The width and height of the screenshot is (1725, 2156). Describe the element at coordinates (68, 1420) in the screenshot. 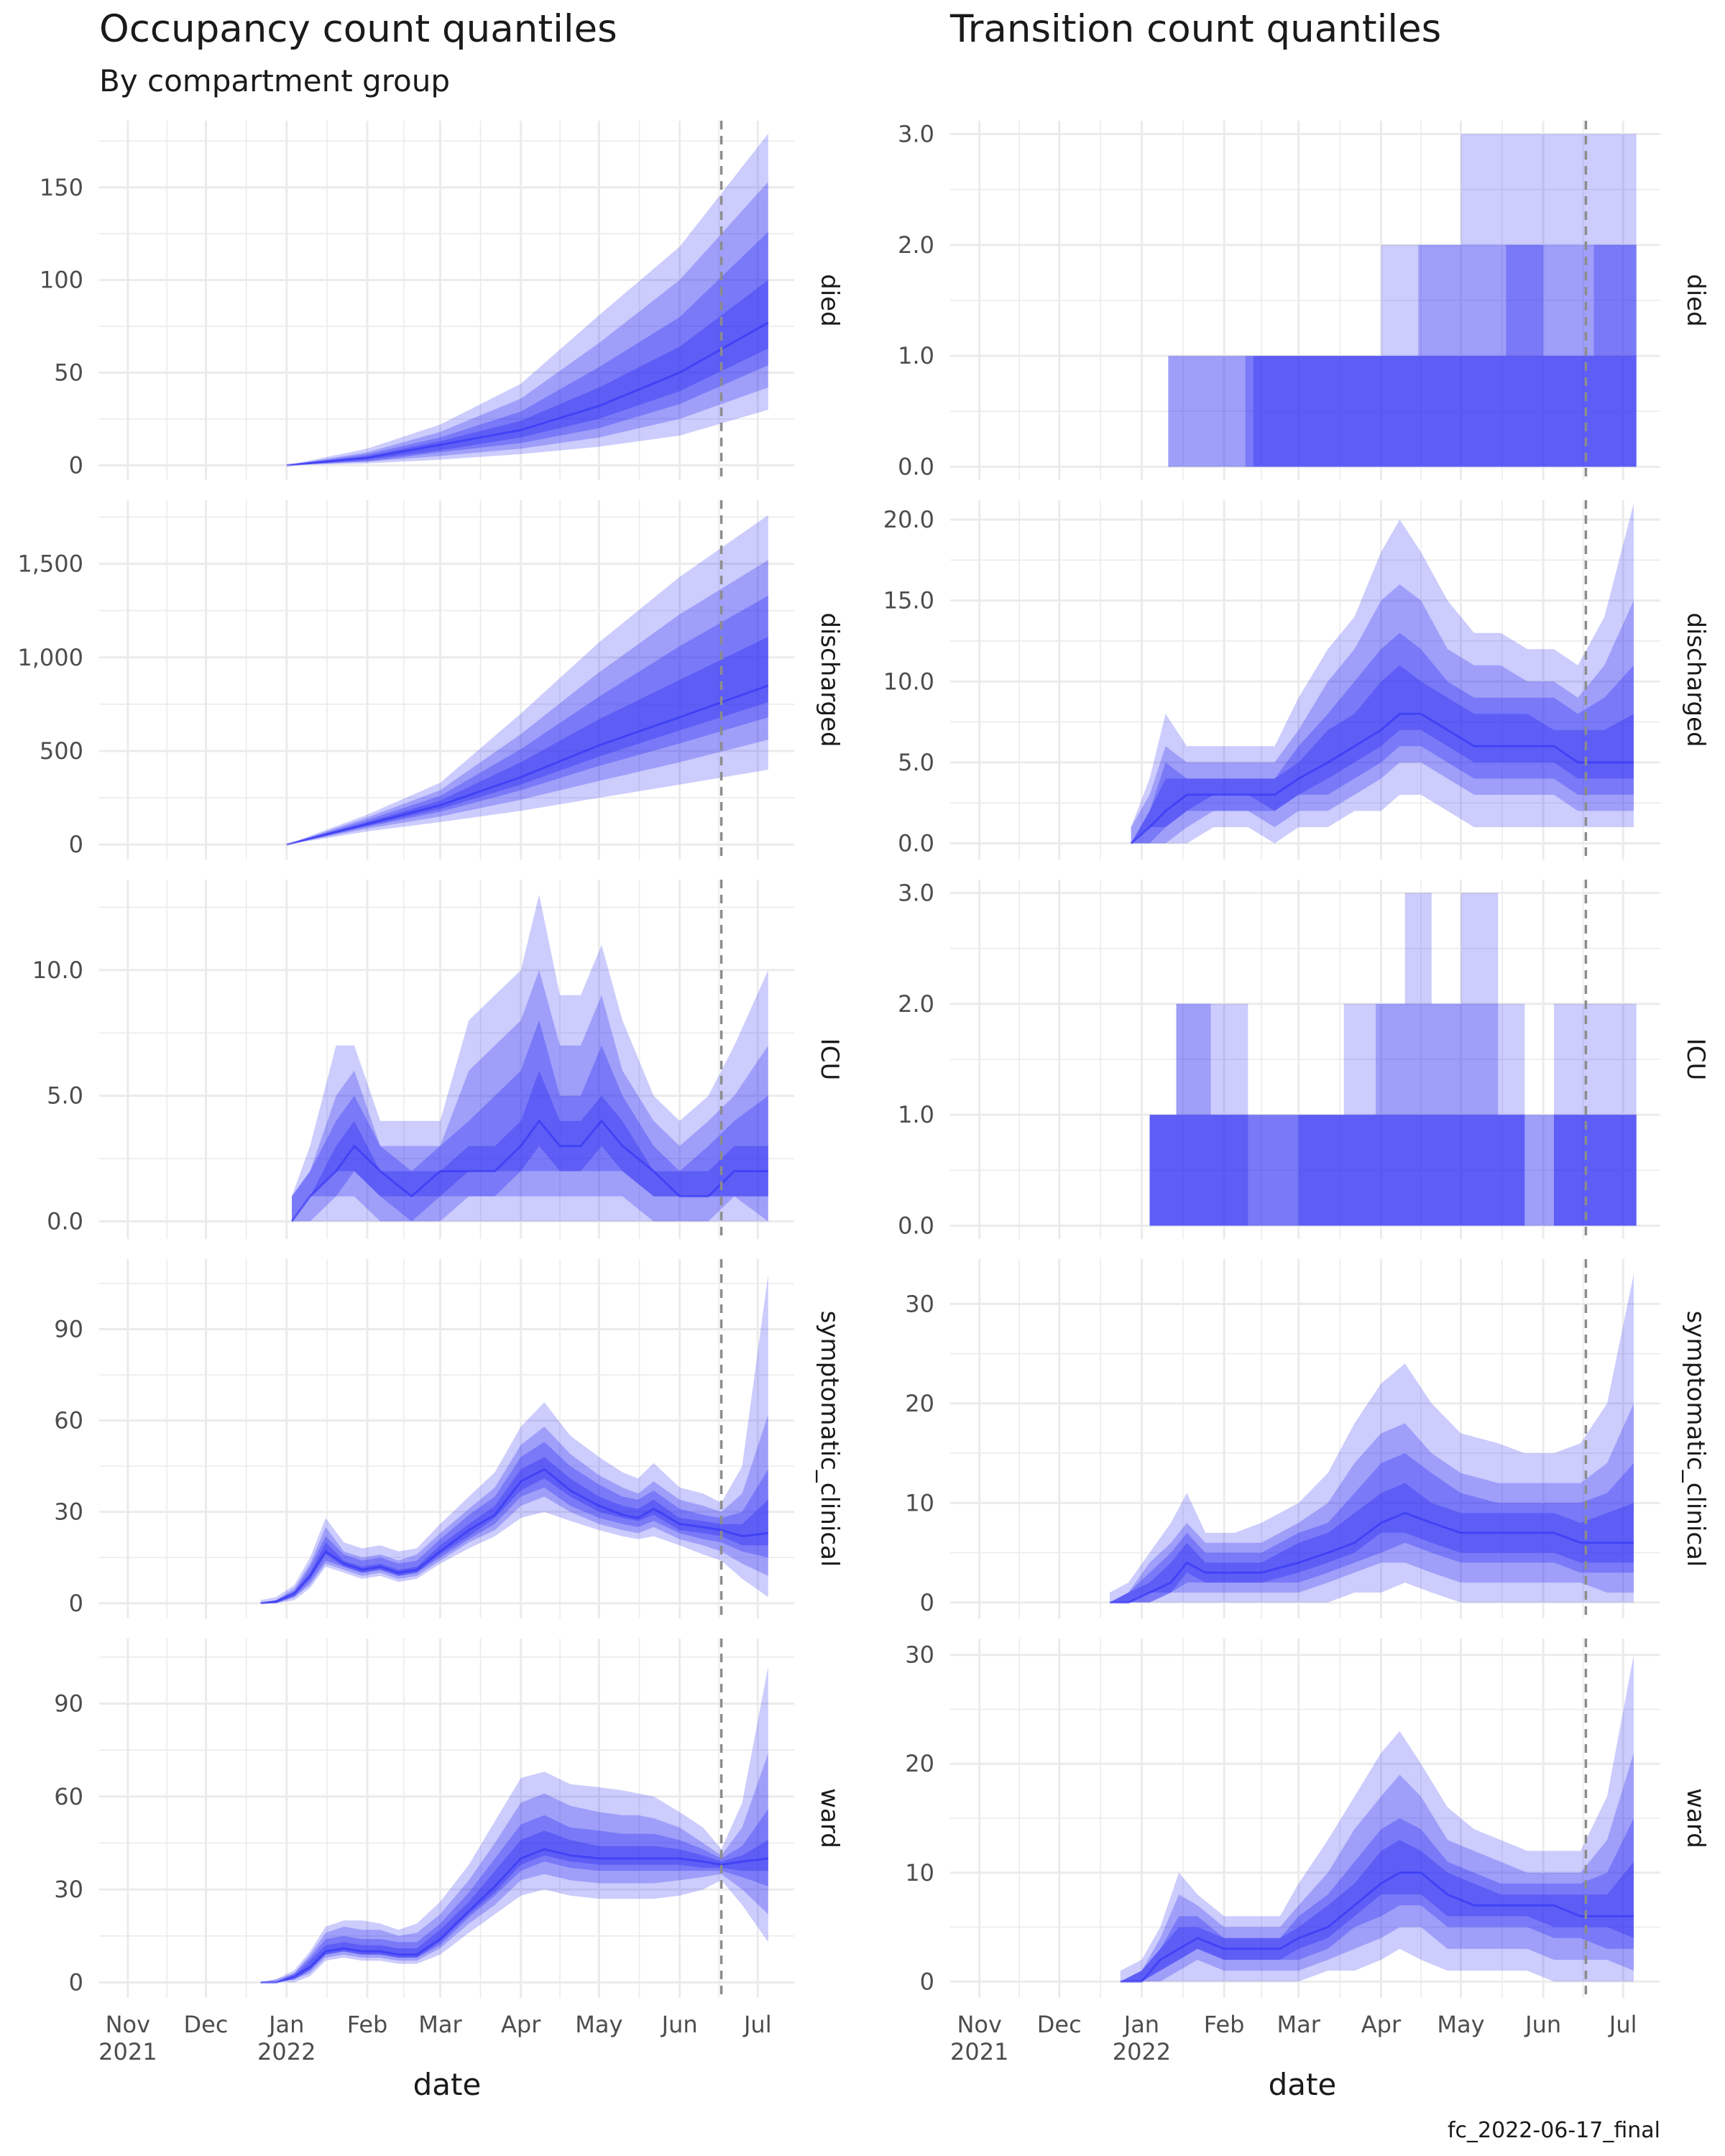

I see `y-tick-label: 60` at that location.